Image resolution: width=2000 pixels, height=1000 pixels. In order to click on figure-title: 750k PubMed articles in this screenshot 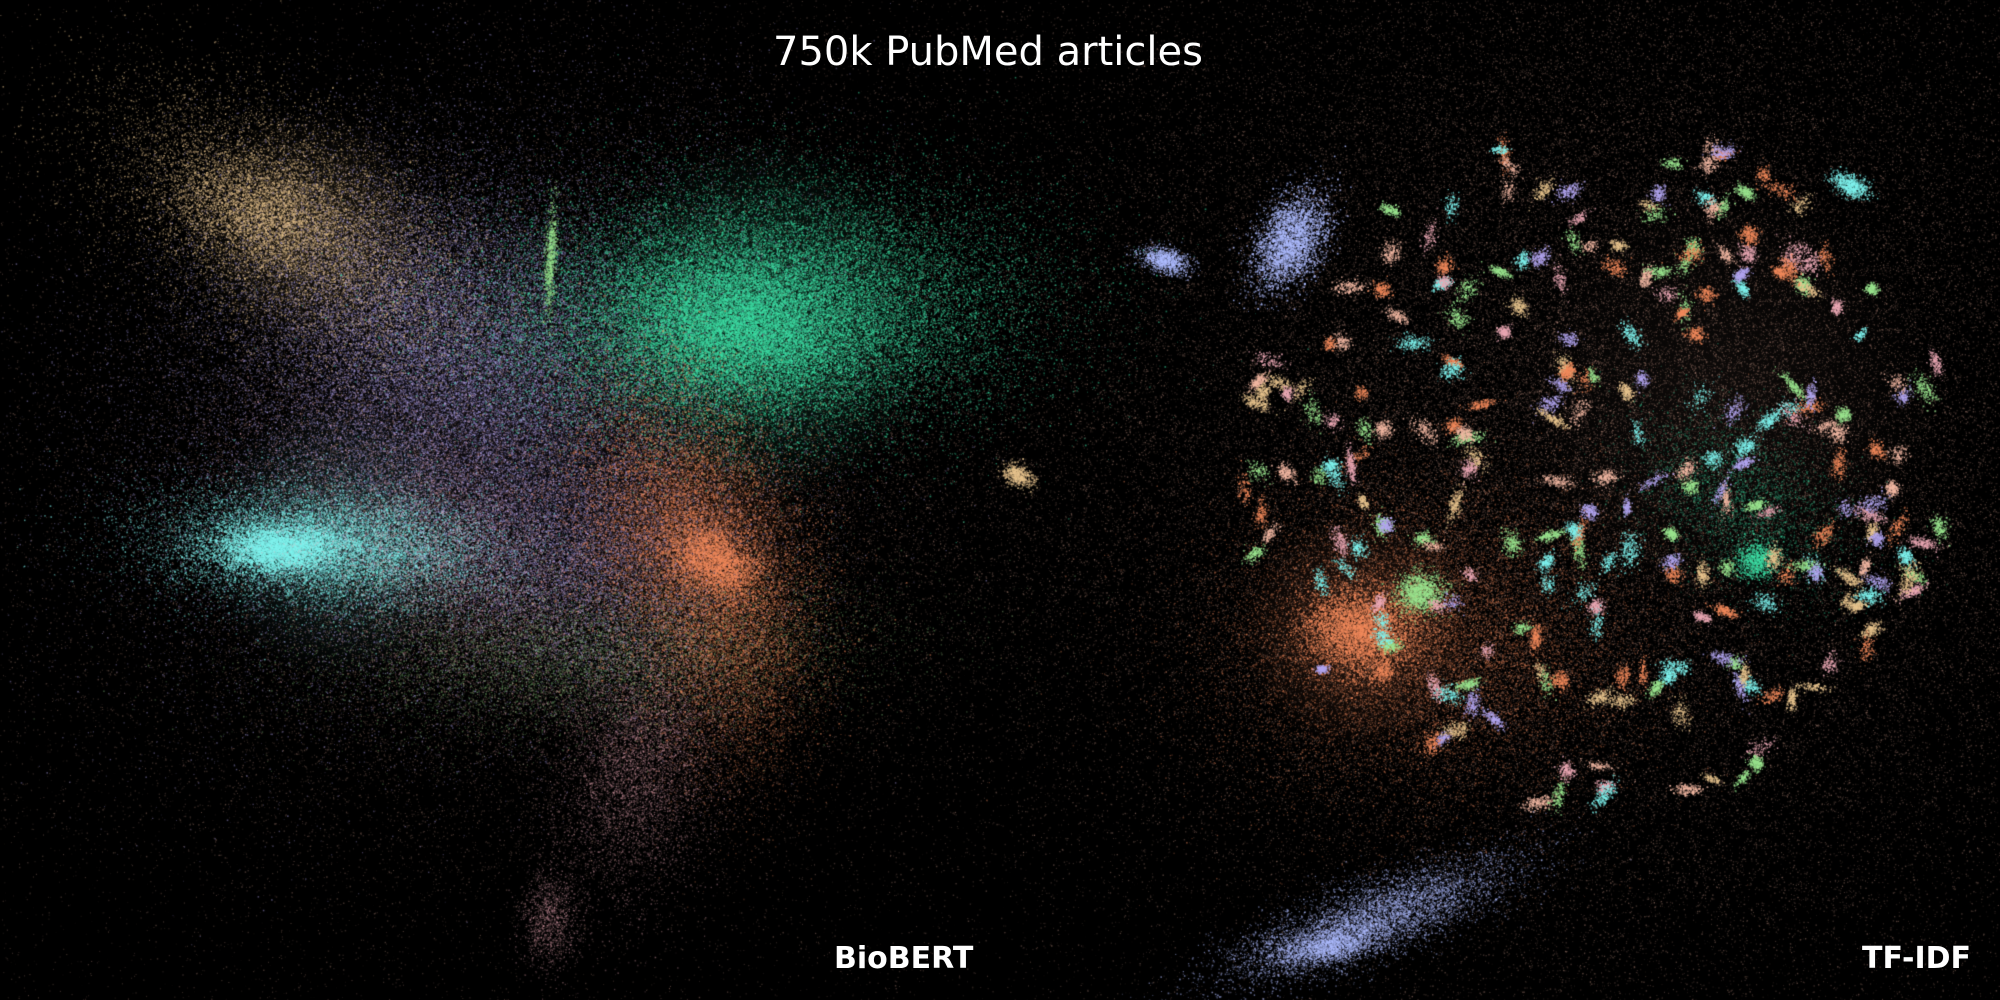, I will do `click(988, 52)`.